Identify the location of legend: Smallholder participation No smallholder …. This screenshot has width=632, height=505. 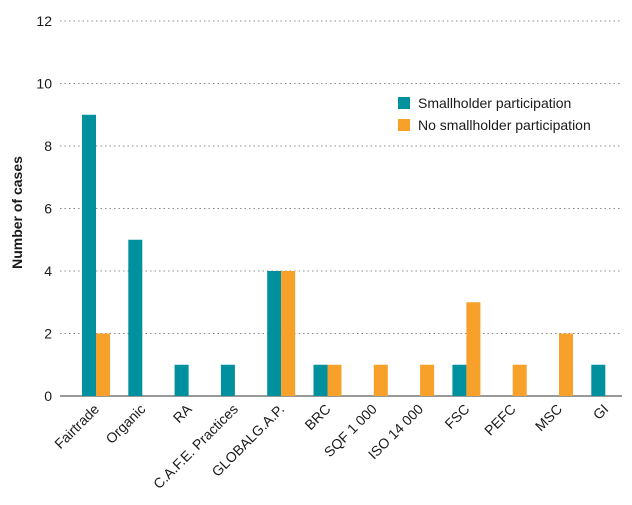
(494, 114).